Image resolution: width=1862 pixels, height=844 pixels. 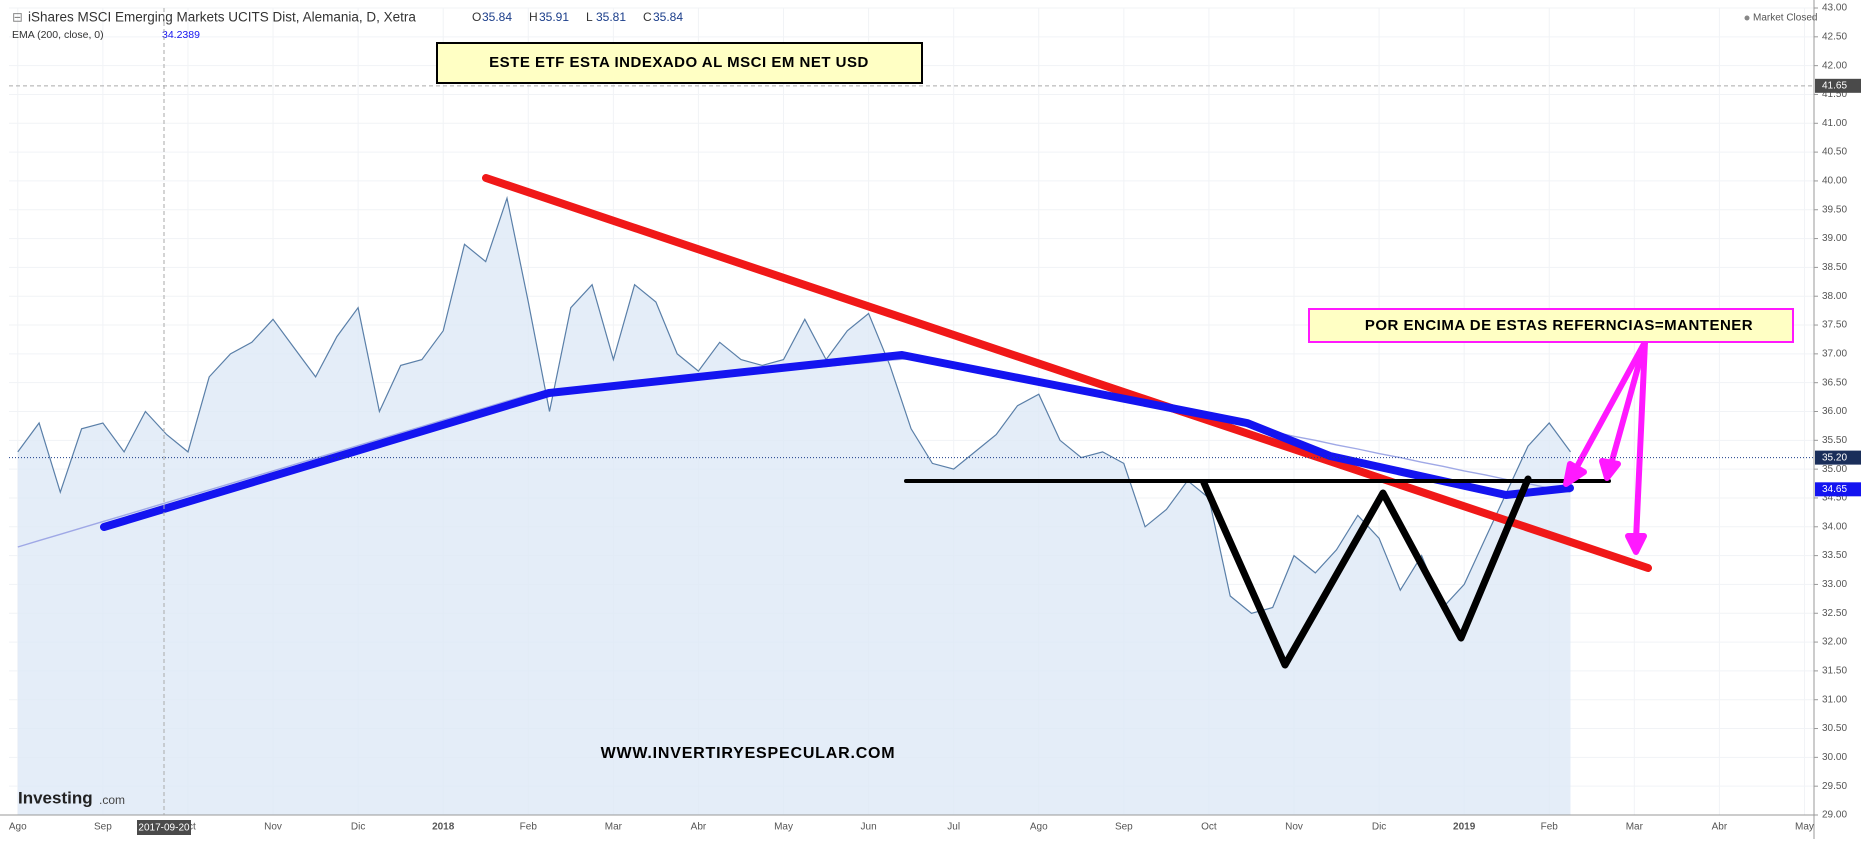 I want to click on y-tick-label: 41.00, so click(x=1834, y=123).